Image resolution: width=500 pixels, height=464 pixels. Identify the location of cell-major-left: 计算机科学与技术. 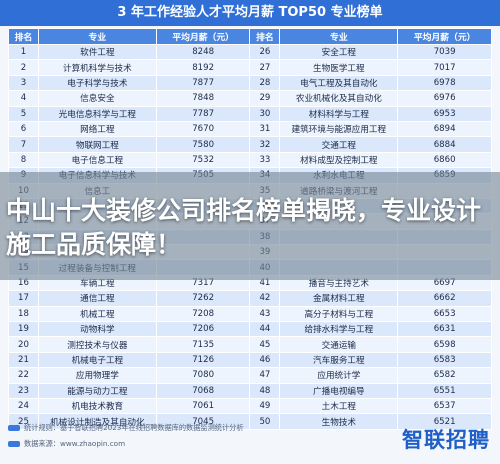
(97, 67).